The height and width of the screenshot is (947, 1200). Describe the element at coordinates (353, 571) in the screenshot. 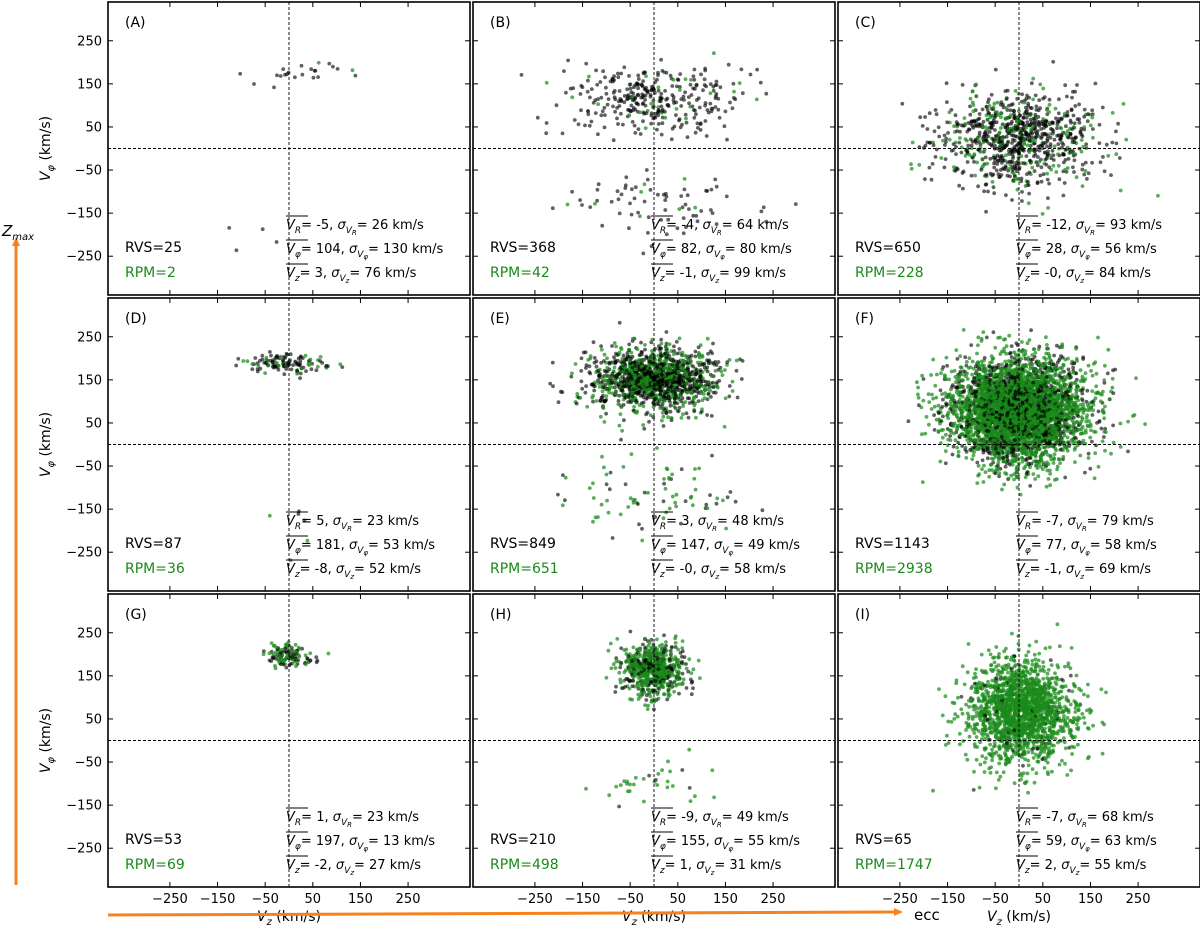

I see `vz-stat: Vz= -8, σVz= 52 km/s` at that location.